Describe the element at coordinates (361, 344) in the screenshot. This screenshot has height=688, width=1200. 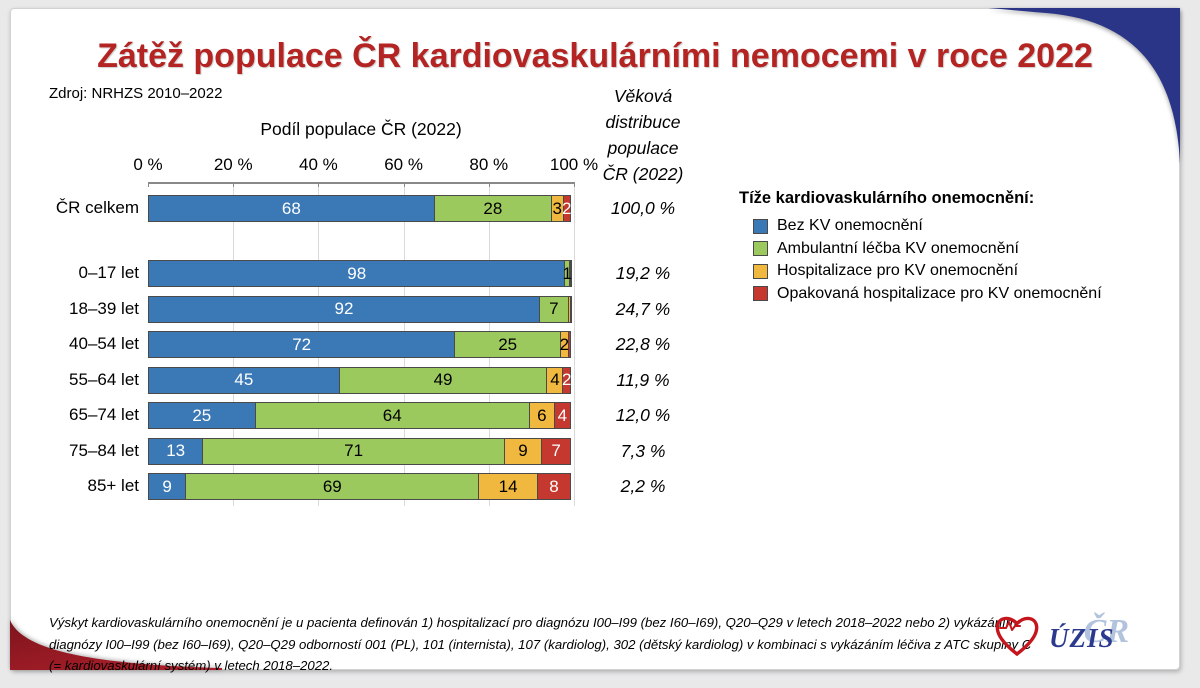
I see `bar-row: 72 25 2` at that location.